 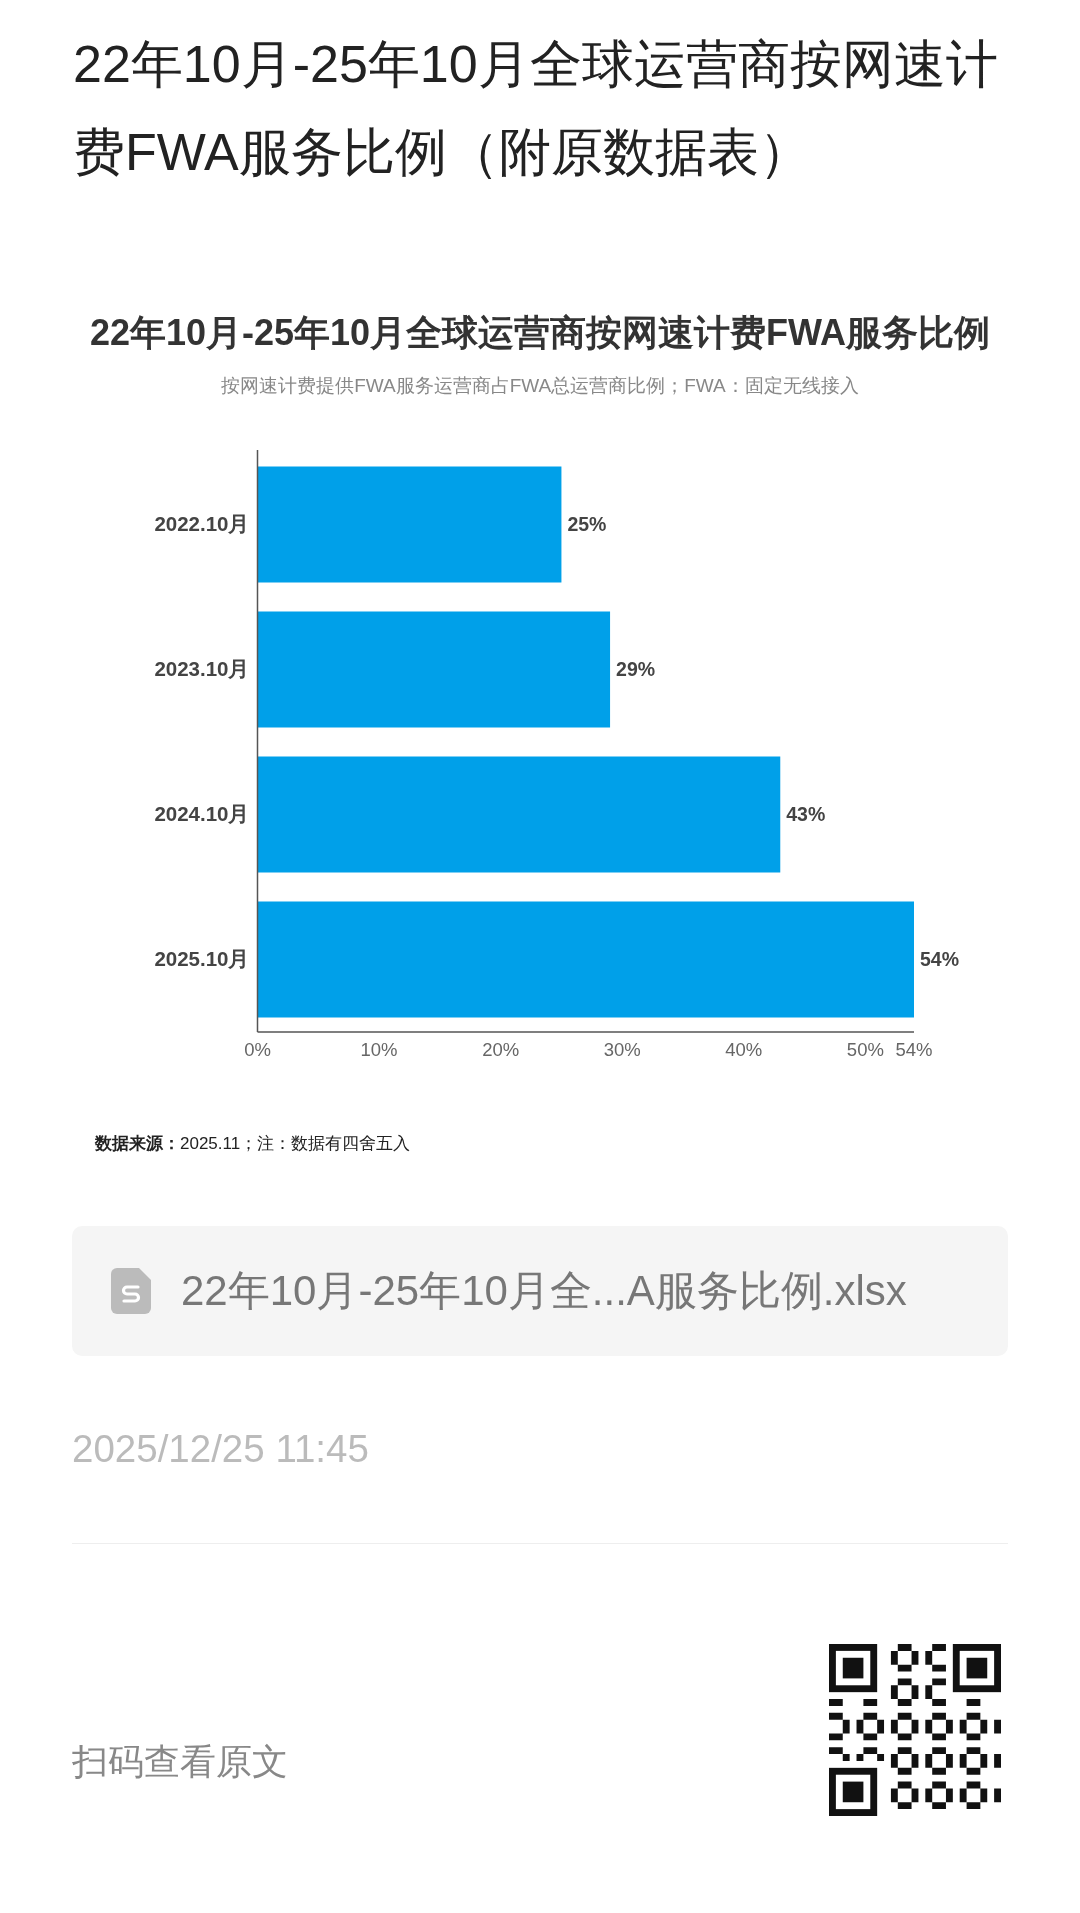 I want to click on data-label: 54%, so click(x=940, y=958).